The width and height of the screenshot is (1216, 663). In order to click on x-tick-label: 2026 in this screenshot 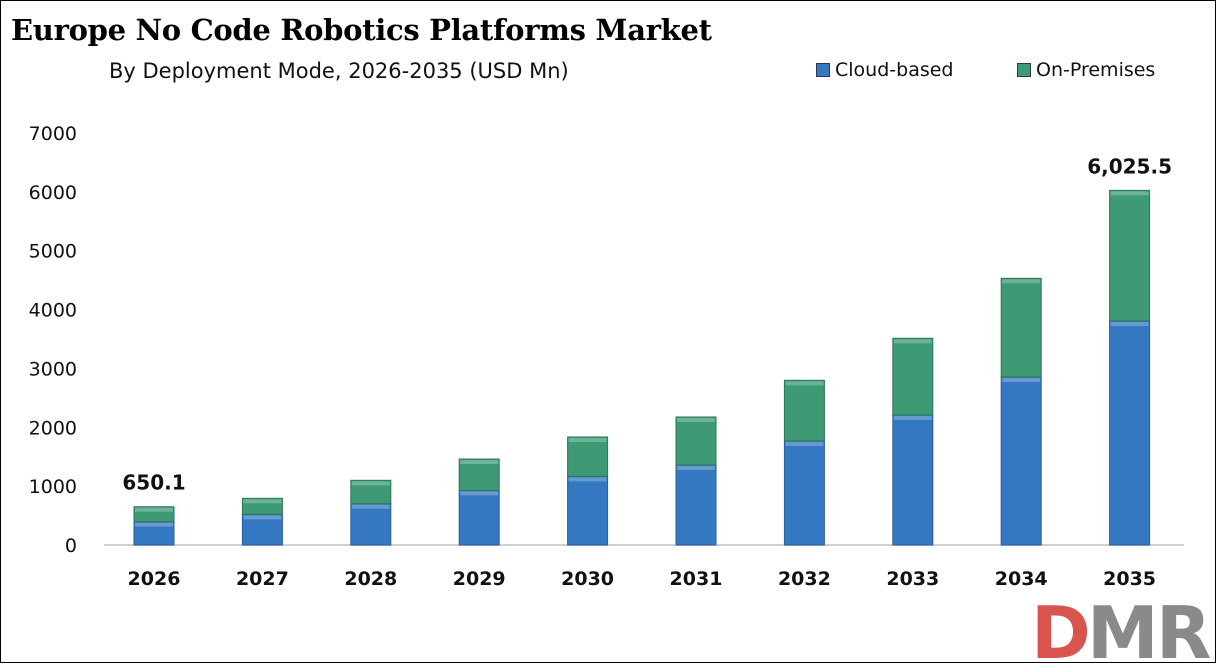, I will do `click(154, 579)`.